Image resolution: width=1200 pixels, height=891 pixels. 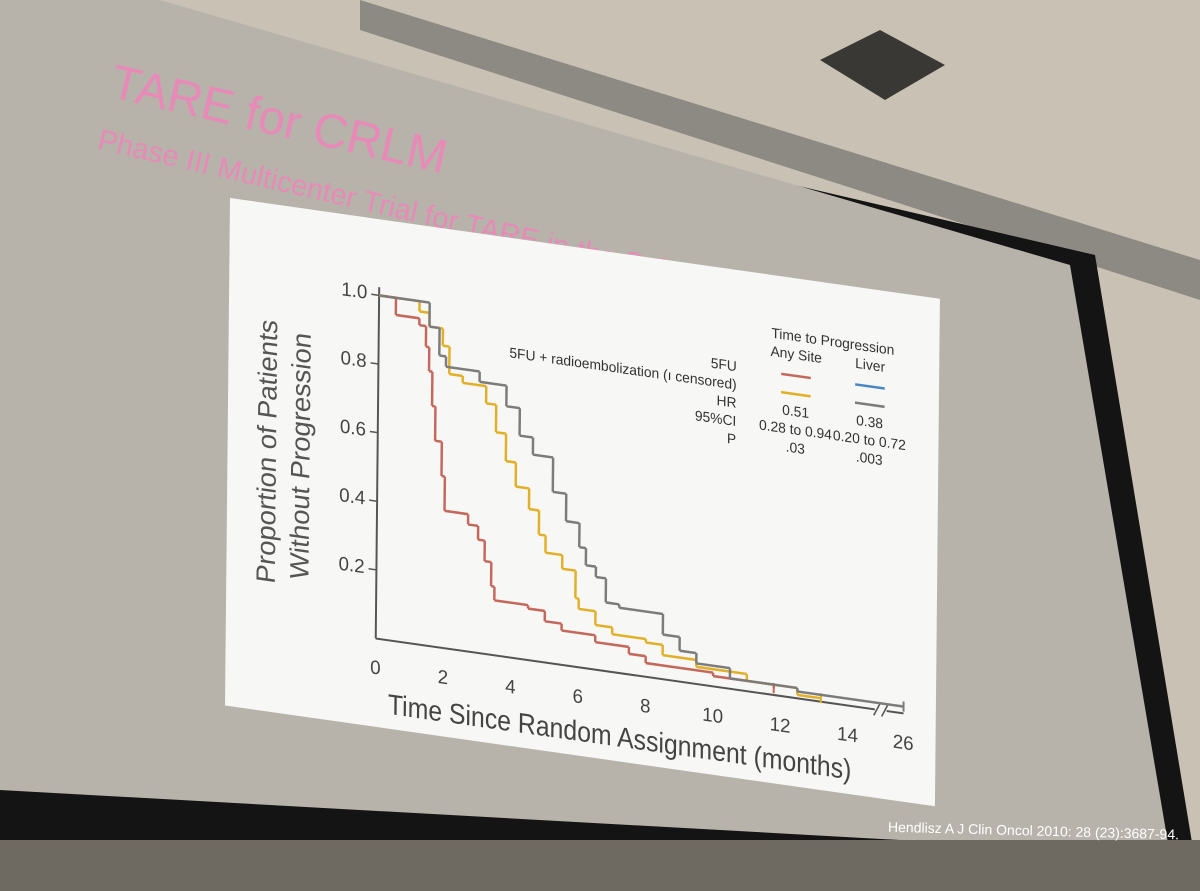 What do you see at coordinates (354, 291) in the screenshot?
I see `y-tick-label: 1.0` at bounding box center [354, 291].